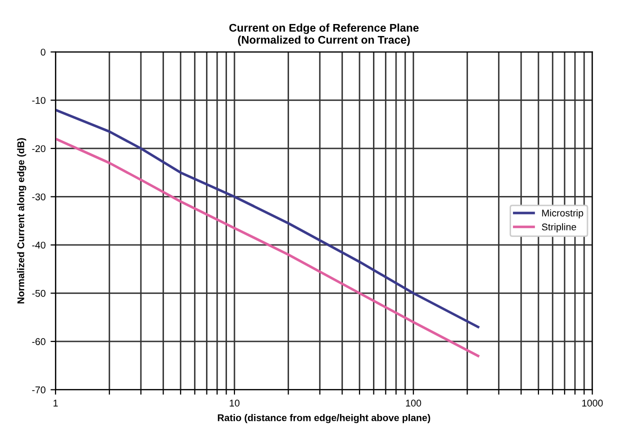  I want to click on y-tick-label: -60, so click(39, 342).